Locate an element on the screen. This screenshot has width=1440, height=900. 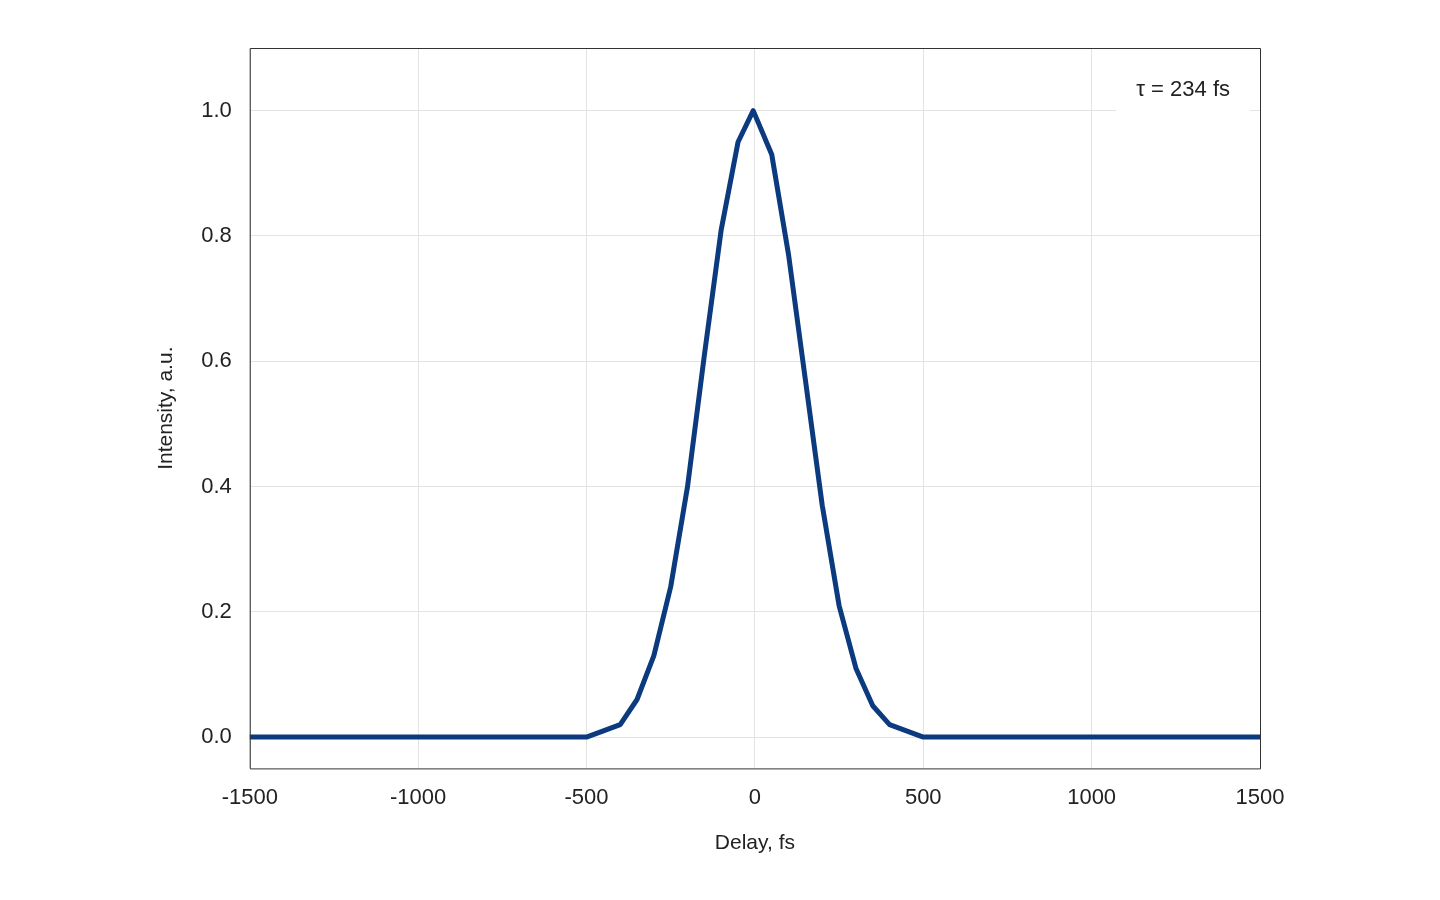
x-tick-label: 0 is located at coordinates (755, 796).